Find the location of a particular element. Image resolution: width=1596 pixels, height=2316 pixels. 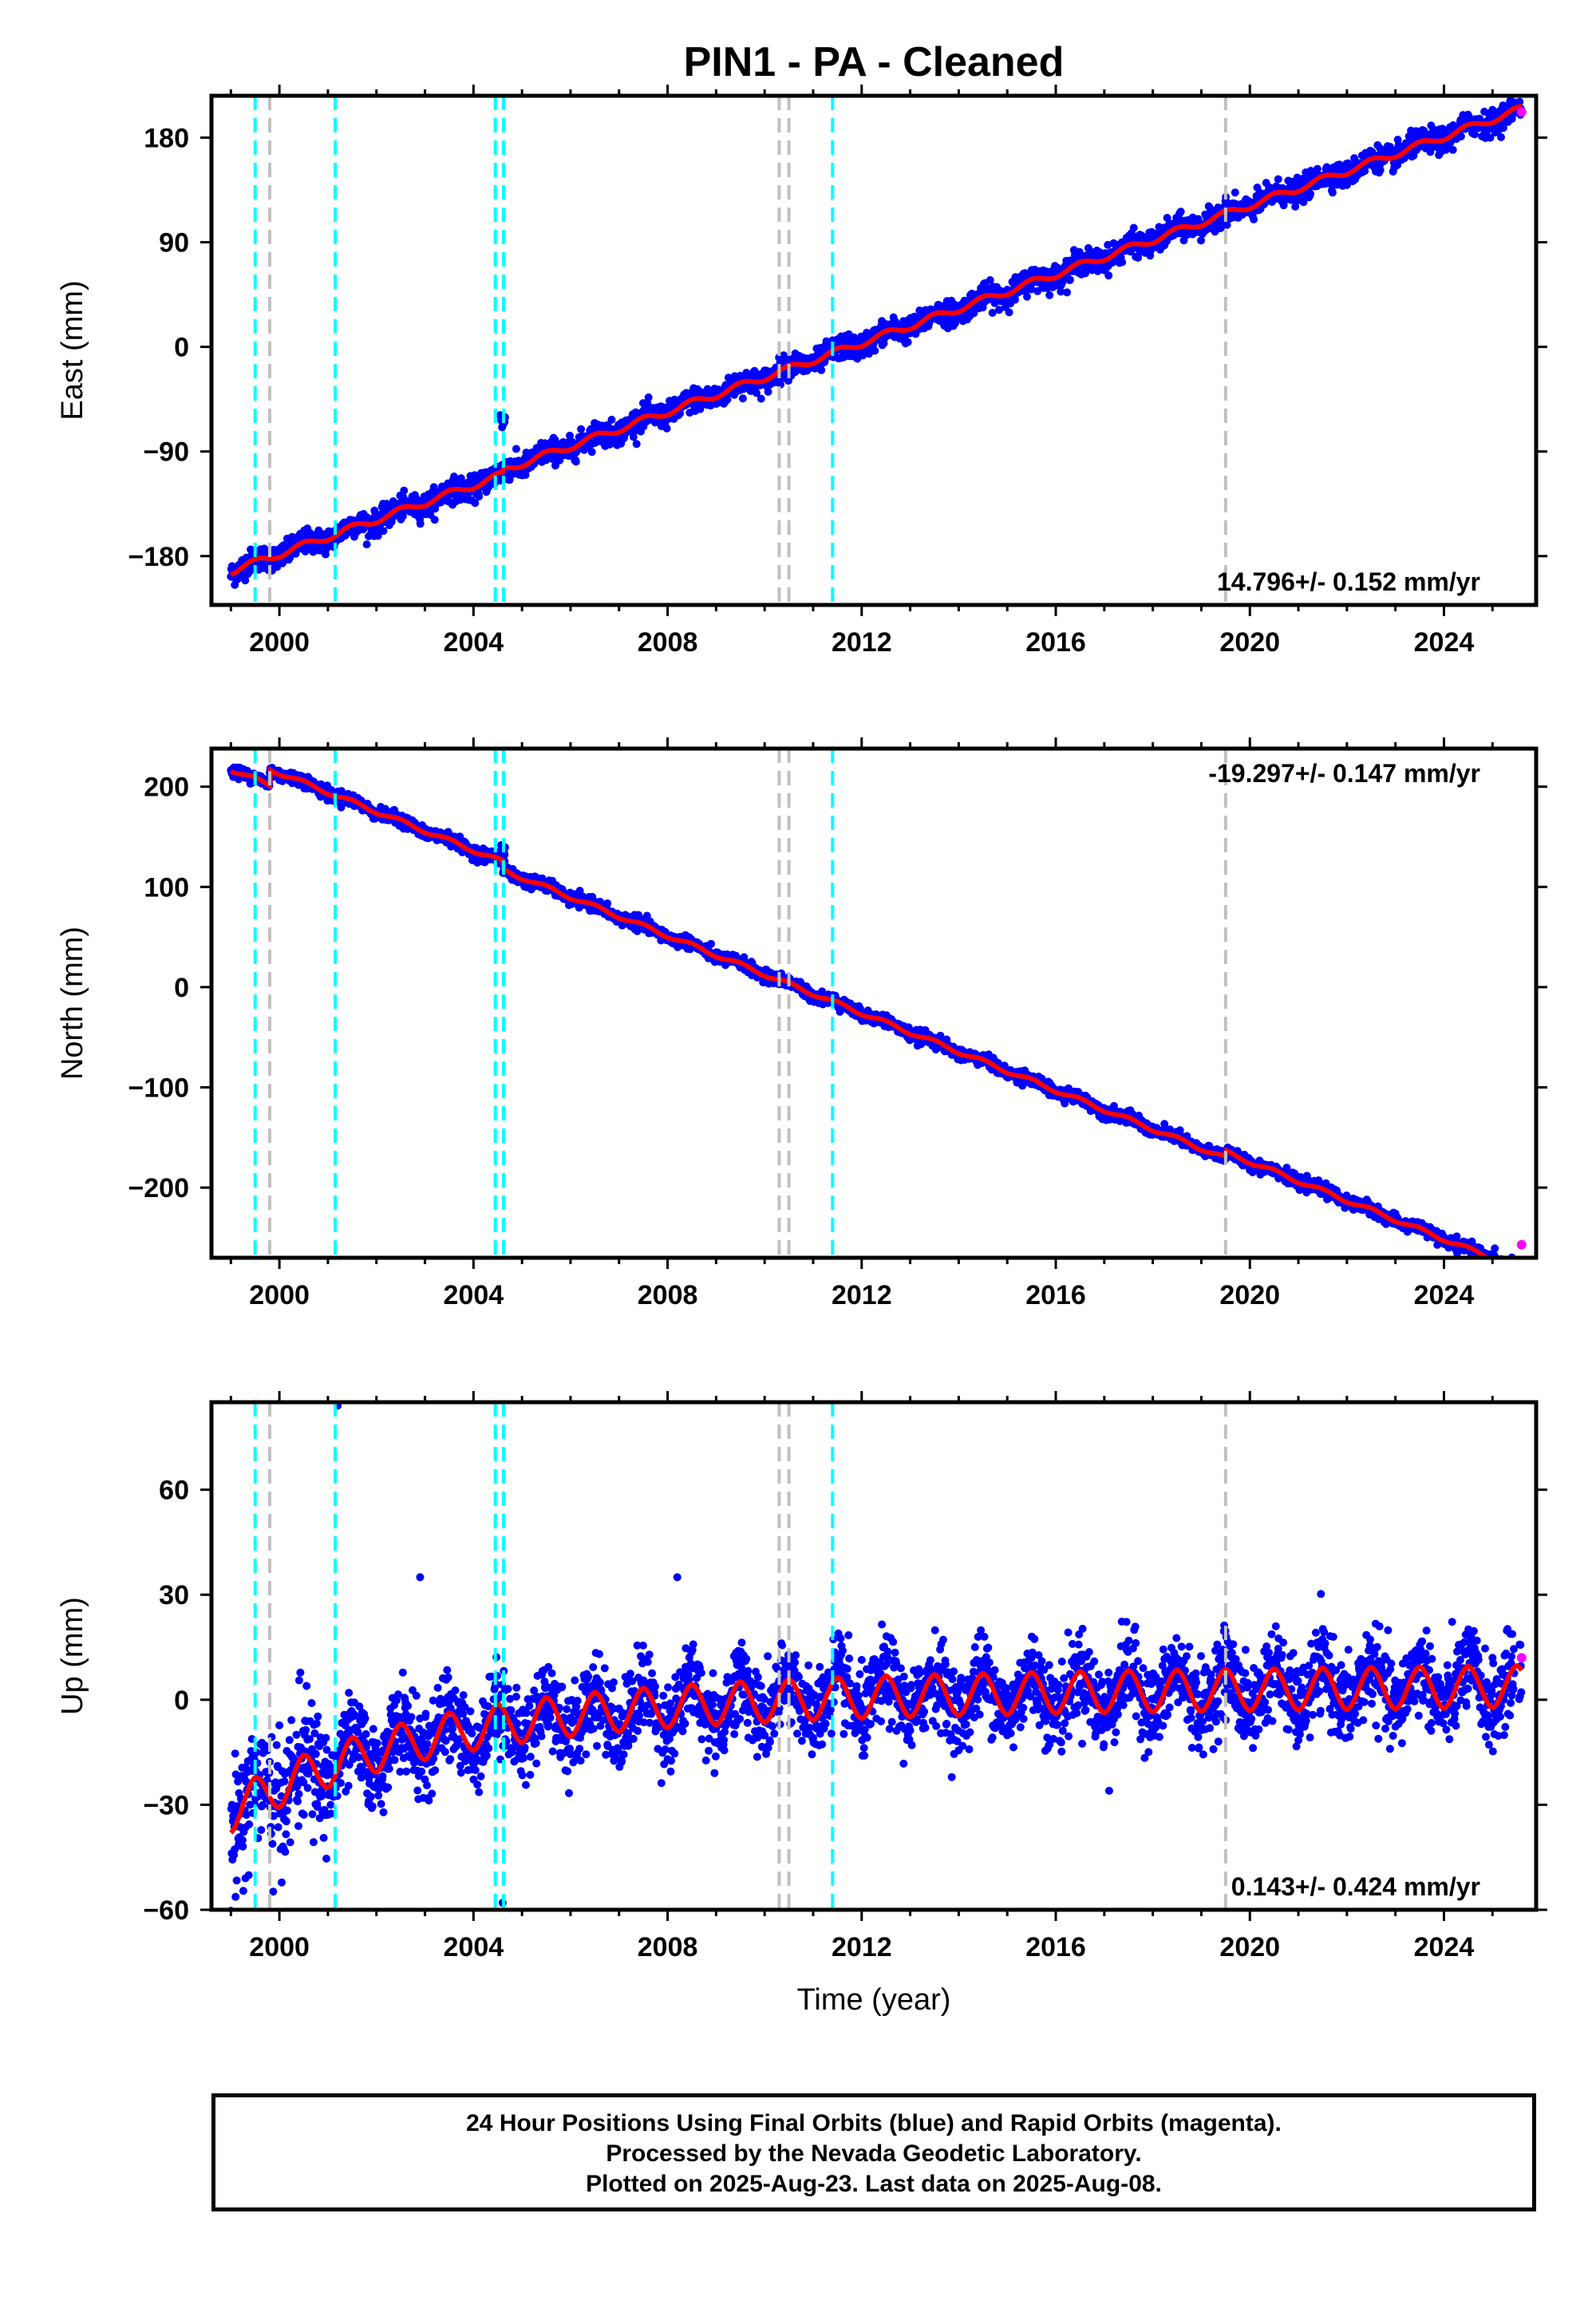

x-tick-label: 2012 is located at coordinates (862, 642).